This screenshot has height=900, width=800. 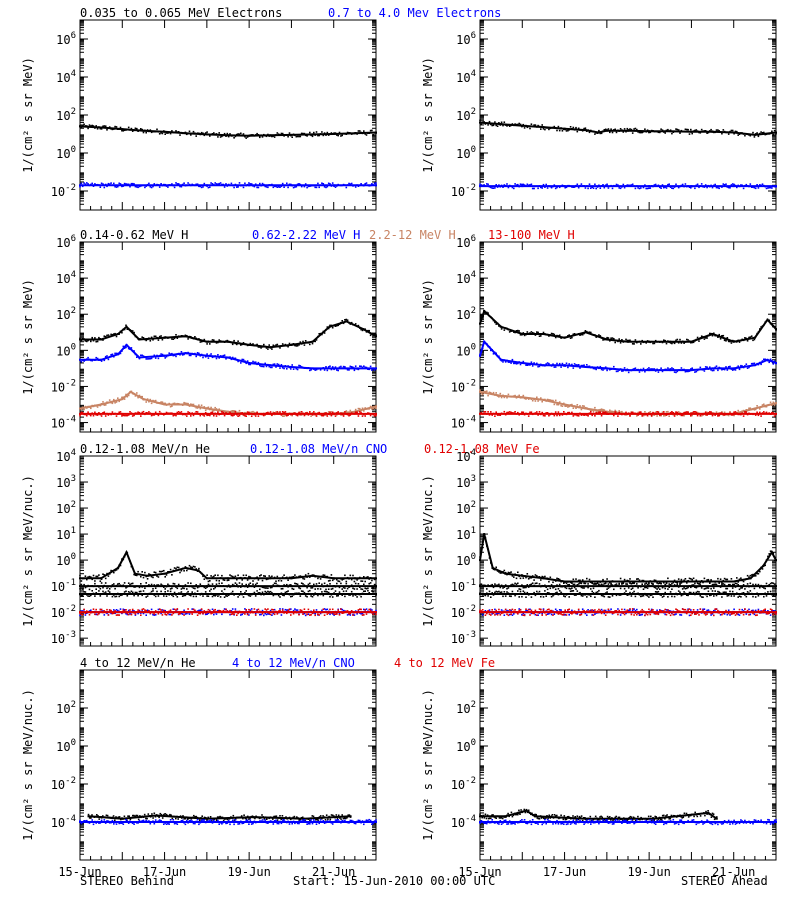 What do you see at coordinates (466, 350) in the screenshot?
I see `y-tick-label: 100` at bounding box center [466, 350].